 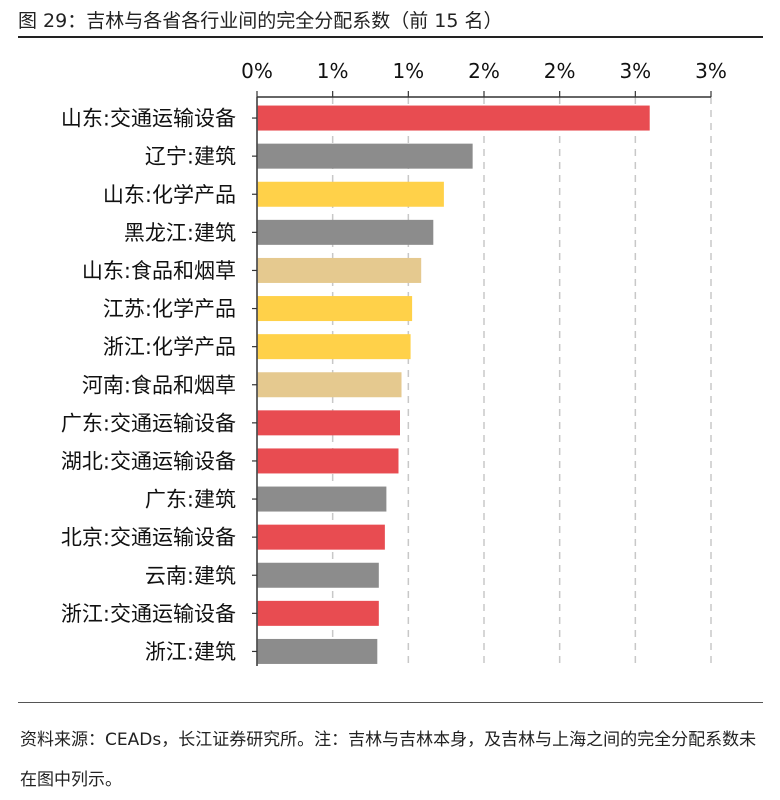 What do you see at coordinates (390, 702) in the screenshot?
I see `source-rule` at bounding box center [390, 702].